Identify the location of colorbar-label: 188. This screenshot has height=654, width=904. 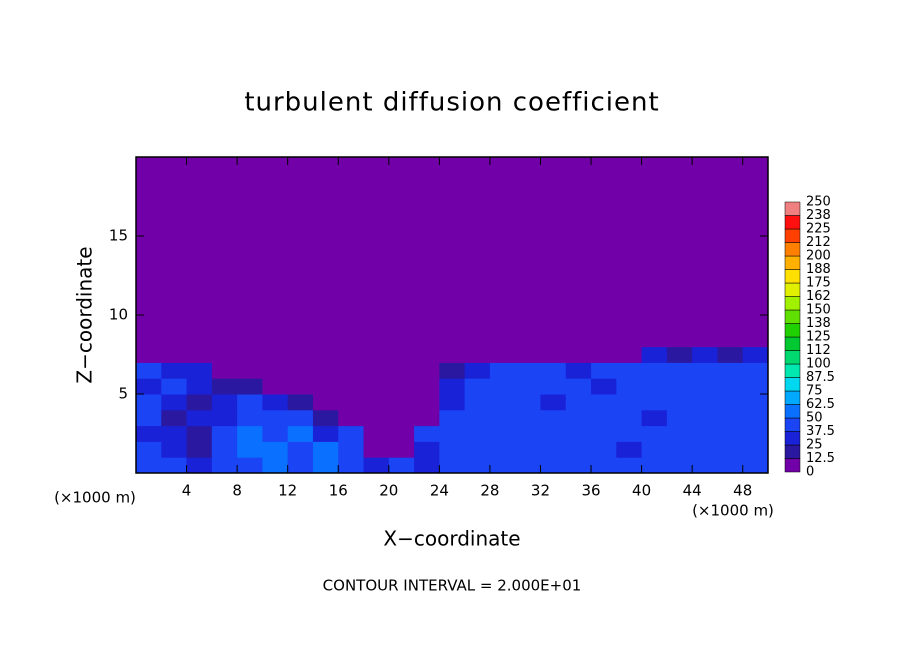
(818, 269).